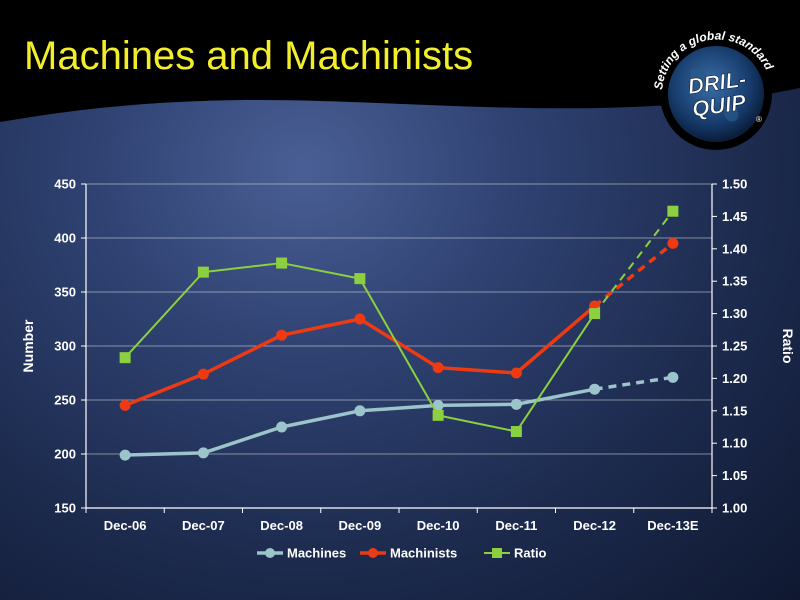  Describe the element at coordinates (734, 378) in the screenshot. I see `y-right-tick-label: 1.20` at that location.